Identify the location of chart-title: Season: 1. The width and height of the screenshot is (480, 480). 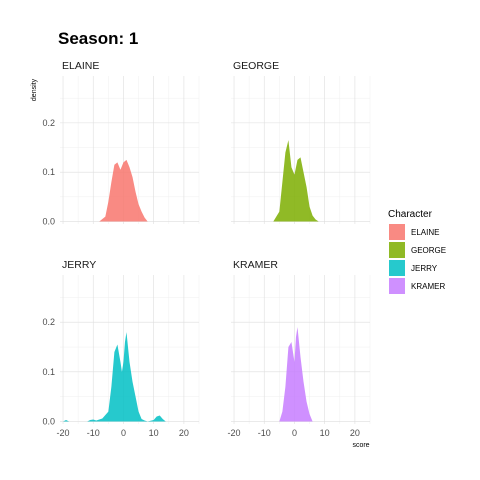
(98, 38).